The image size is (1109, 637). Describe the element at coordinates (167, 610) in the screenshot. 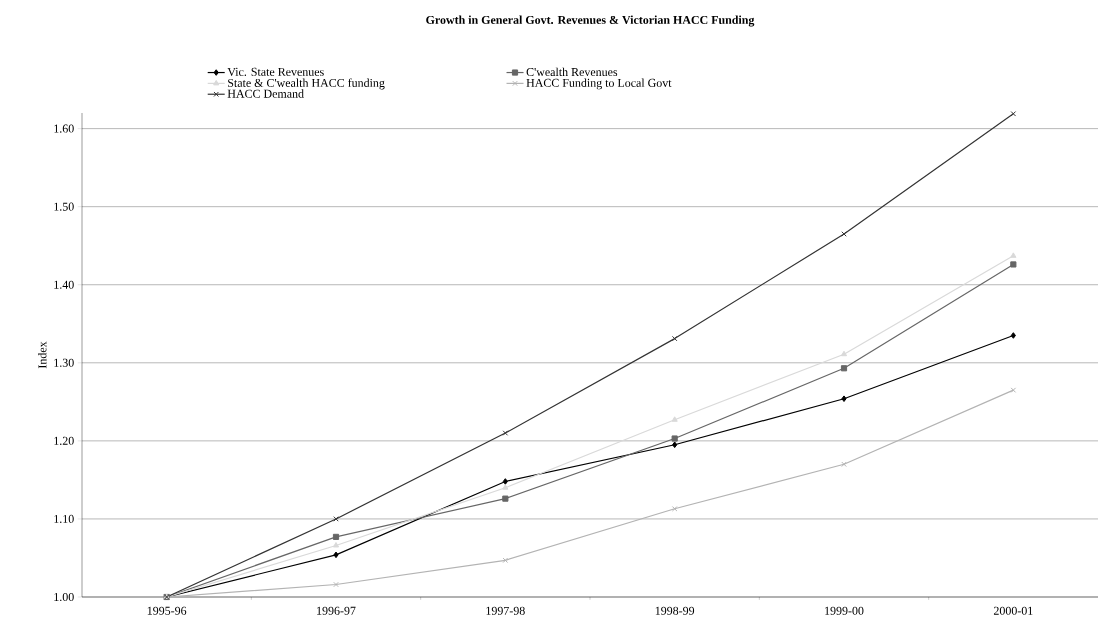

I see `x-tick-label: 1995-96` at that location.